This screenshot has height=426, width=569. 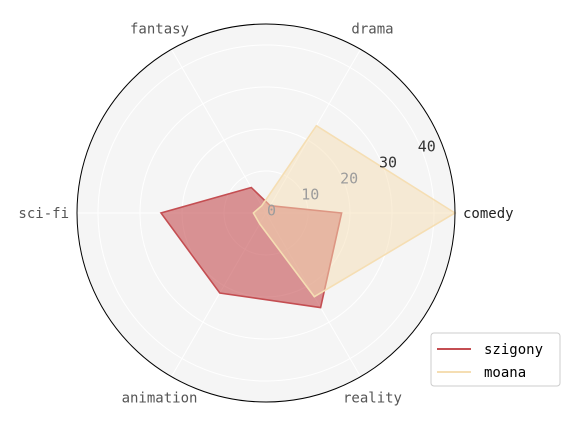 What do you see at coordinates (271, 211) in the screenshot?
I see `radial-tick-label: 0` at bounding box center [271, 211].